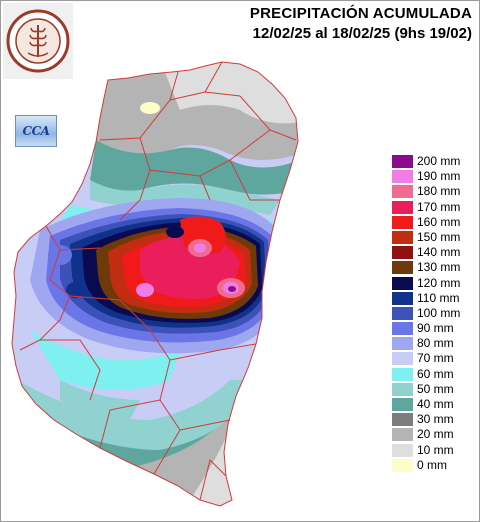  I want to click on wheat-seal-icon, so click(38, 41).